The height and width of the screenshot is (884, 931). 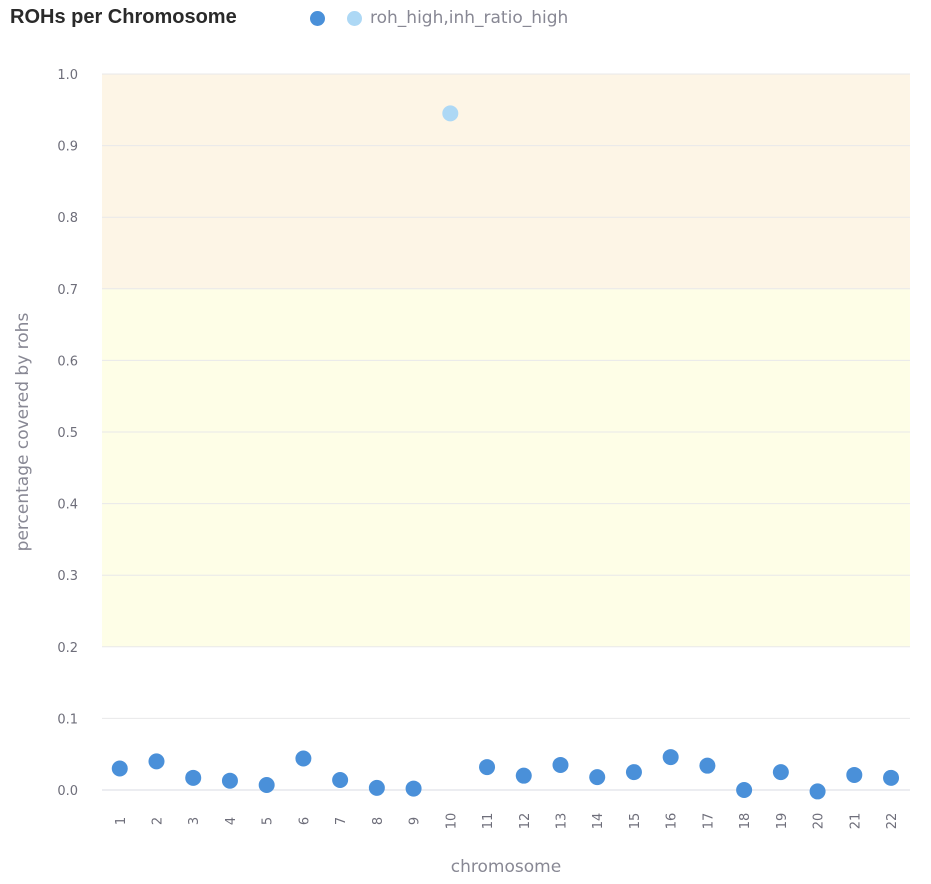 What do you see at coordinates (341, 821) in the screenshot?
I see `x-tick-label: 7` at bounding box center [341, 821].